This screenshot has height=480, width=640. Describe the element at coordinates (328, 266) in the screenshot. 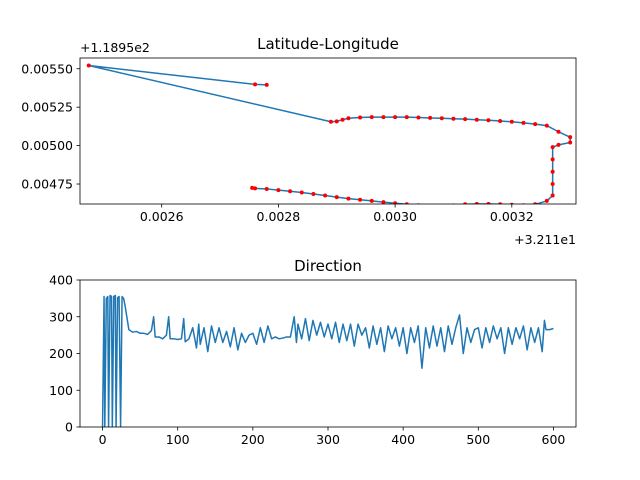

I see `direction-title: Direction` at that location.